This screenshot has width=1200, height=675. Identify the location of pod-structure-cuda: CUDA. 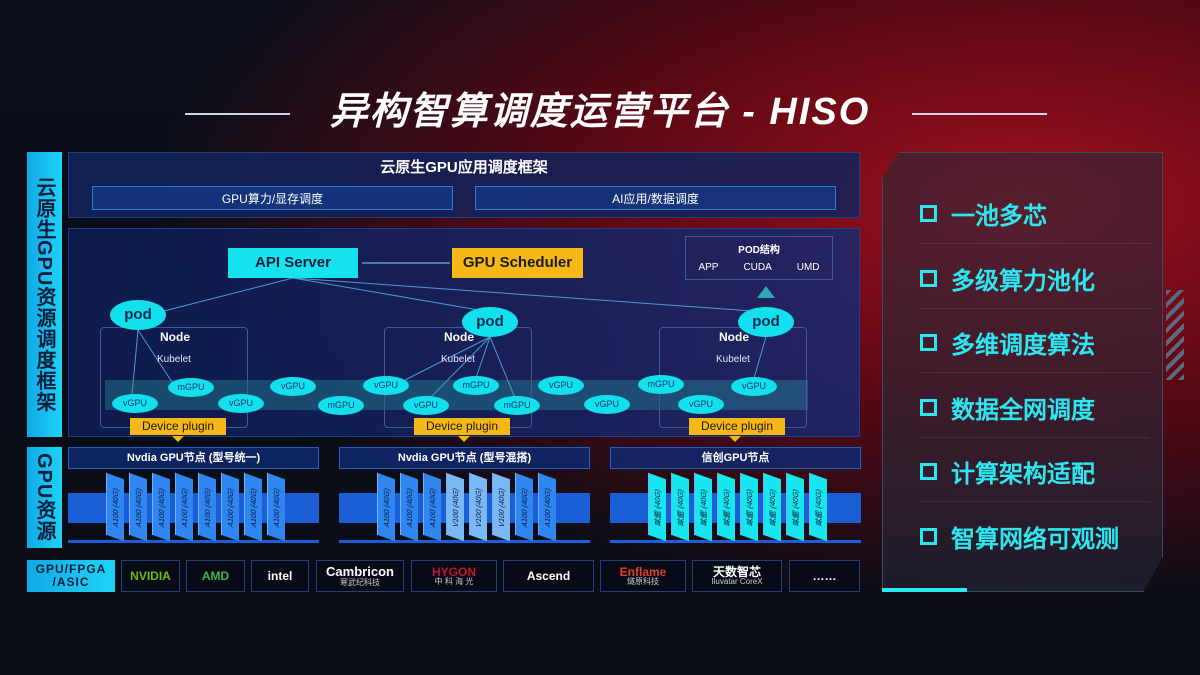
(757, 267).